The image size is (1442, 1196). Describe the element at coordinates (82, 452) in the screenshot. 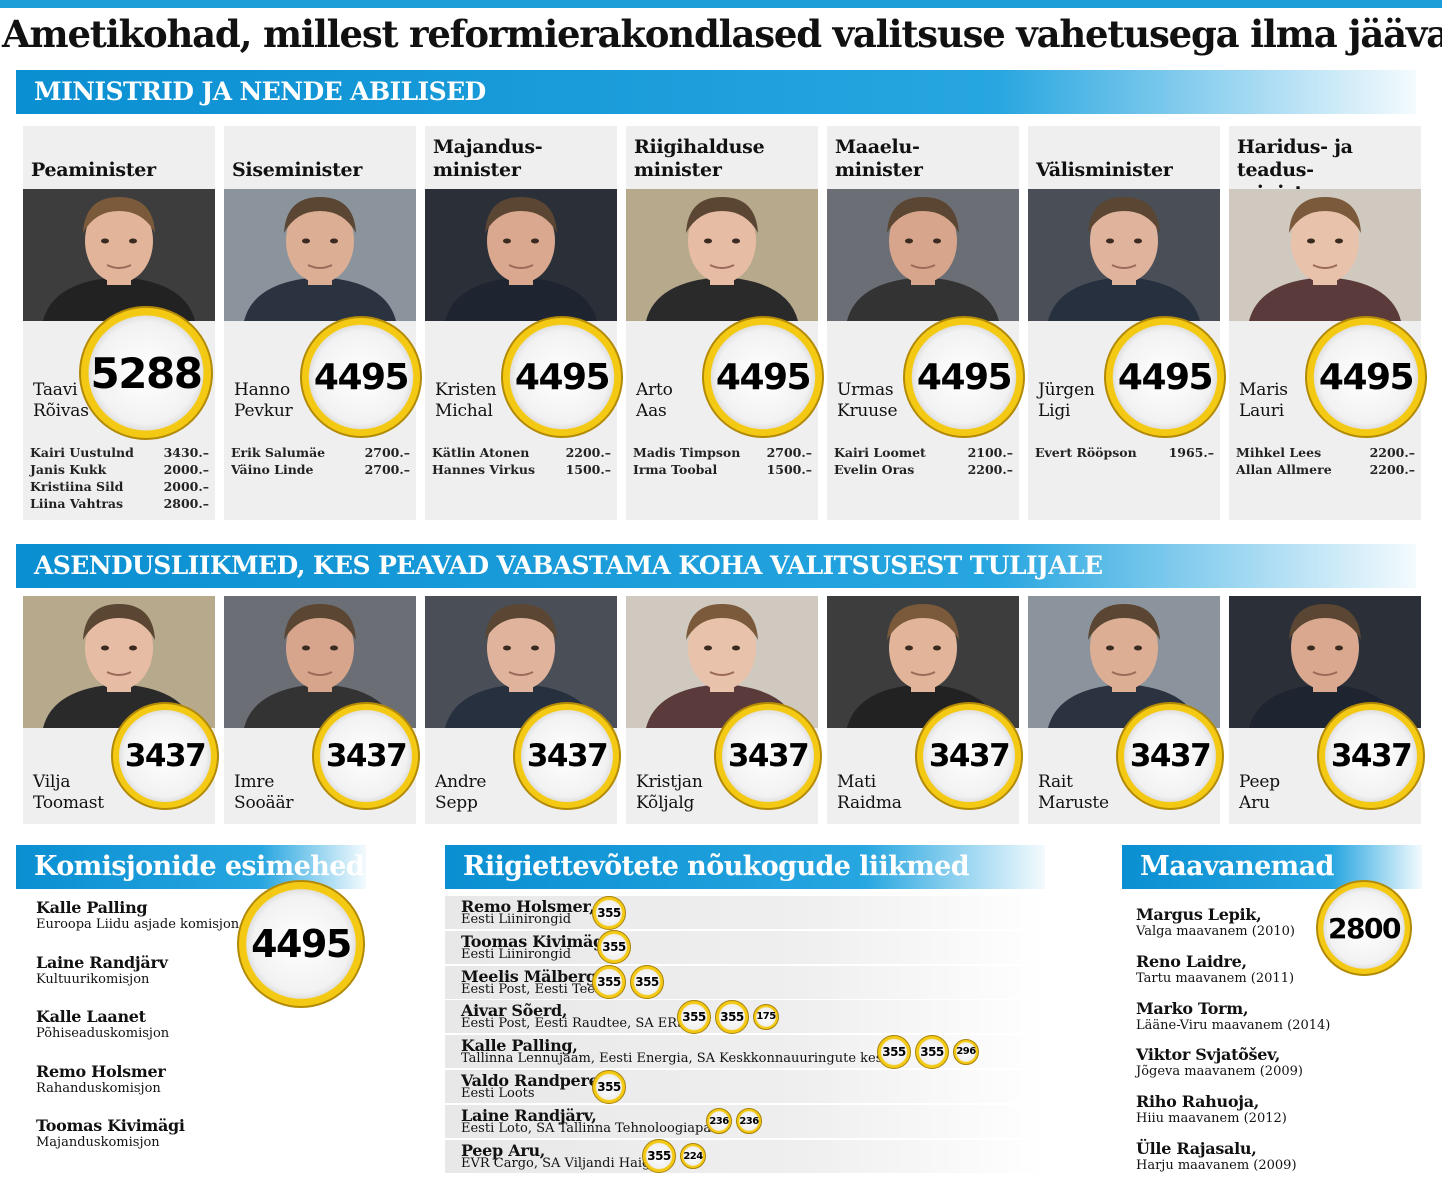

I see `deputy-name: Kairi Uustulnd` at that location.